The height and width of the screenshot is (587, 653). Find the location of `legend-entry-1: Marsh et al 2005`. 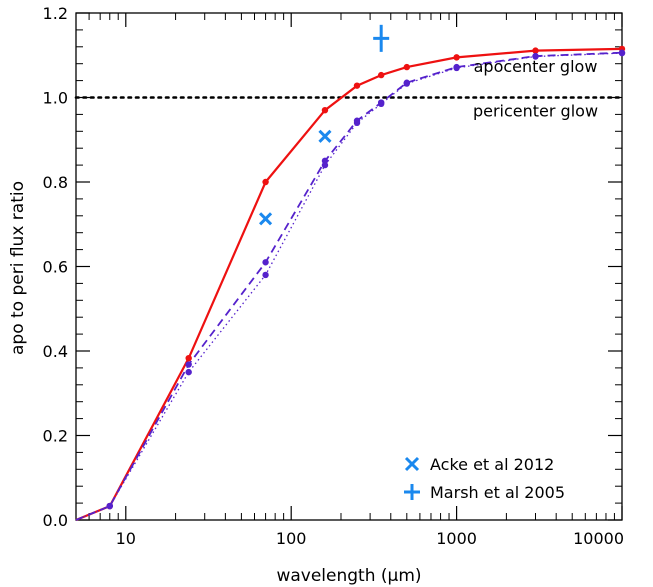

legend-entry-1: Marsh et al 2005 is located at coordinates (497, 492).